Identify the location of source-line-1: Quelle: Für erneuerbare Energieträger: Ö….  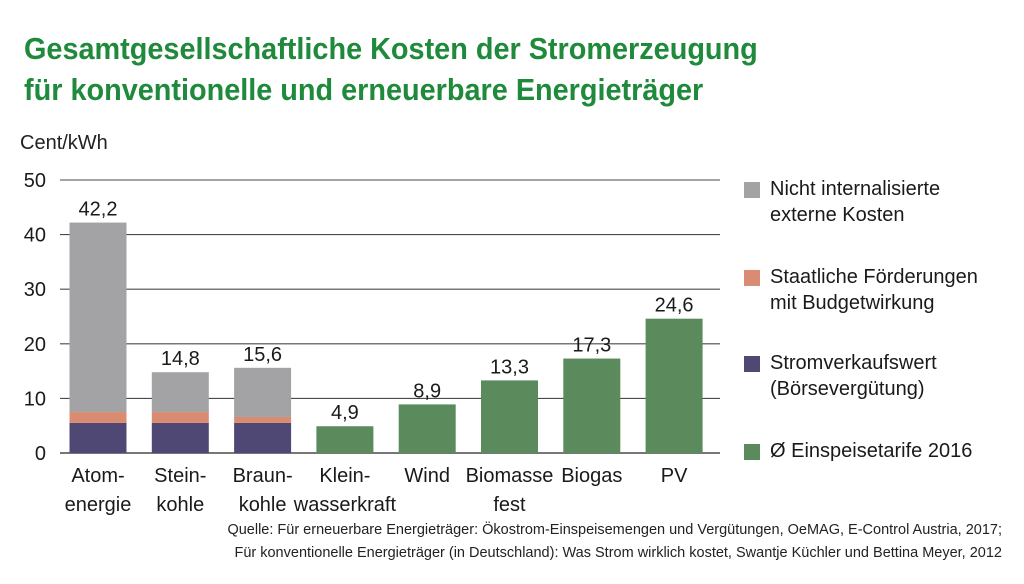
(614, 530).